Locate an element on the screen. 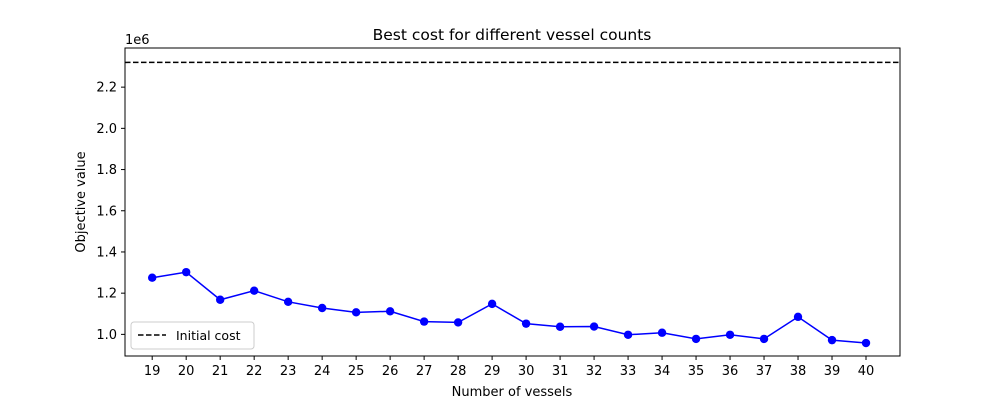 Image resolution: width=1000 pixels, height=400 pixels. x-tick-label: 23 is located at coordinates (288, 371).